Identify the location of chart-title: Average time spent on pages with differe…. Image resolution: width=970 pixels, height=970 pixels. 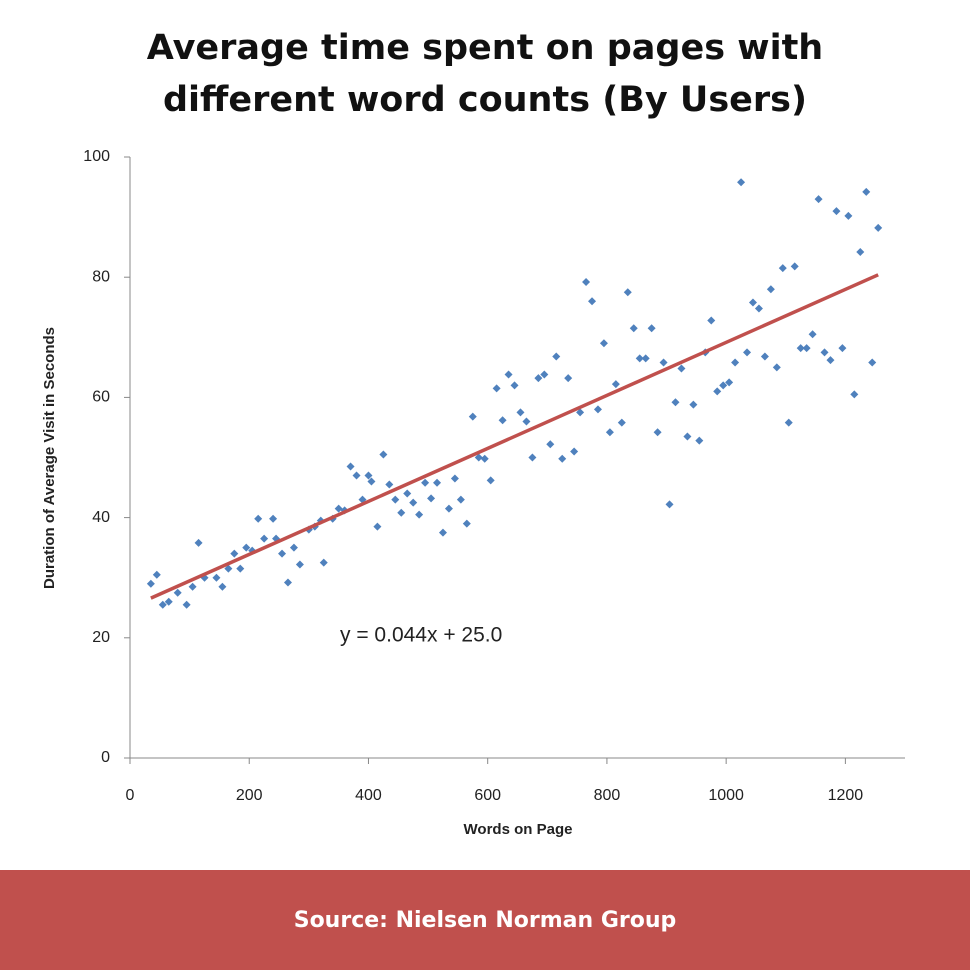
(485, 74).